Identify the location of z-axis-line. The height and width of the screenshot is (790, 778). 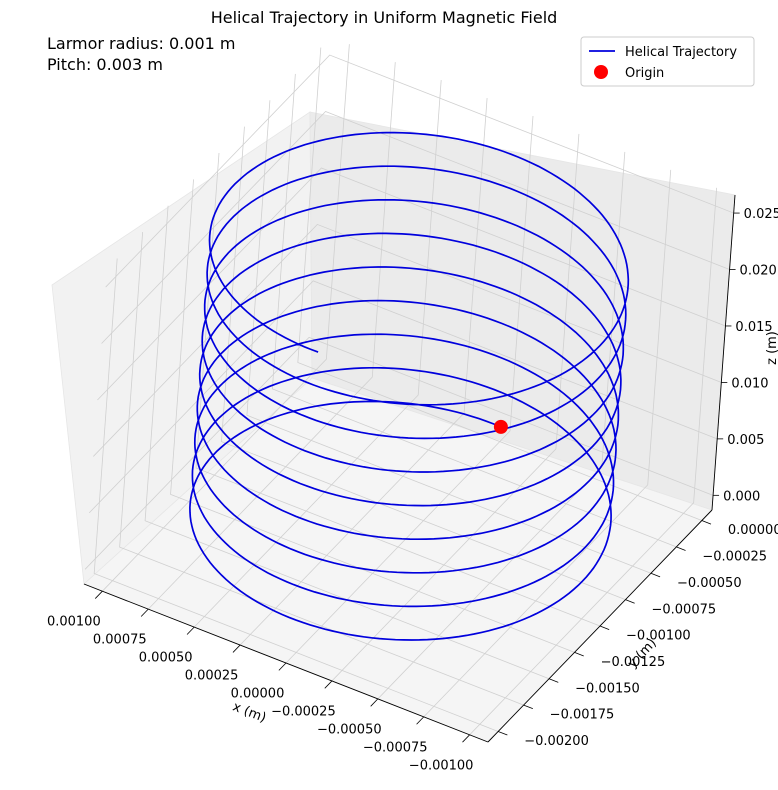
(723, 352).